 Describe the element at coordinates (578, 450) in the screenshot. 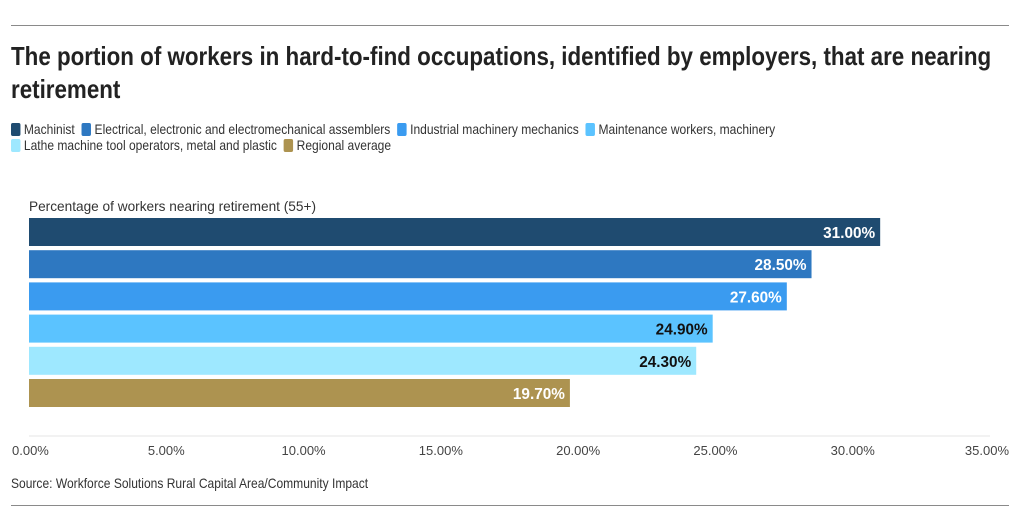

I see `x-tick-label: 20.00%` at that location.